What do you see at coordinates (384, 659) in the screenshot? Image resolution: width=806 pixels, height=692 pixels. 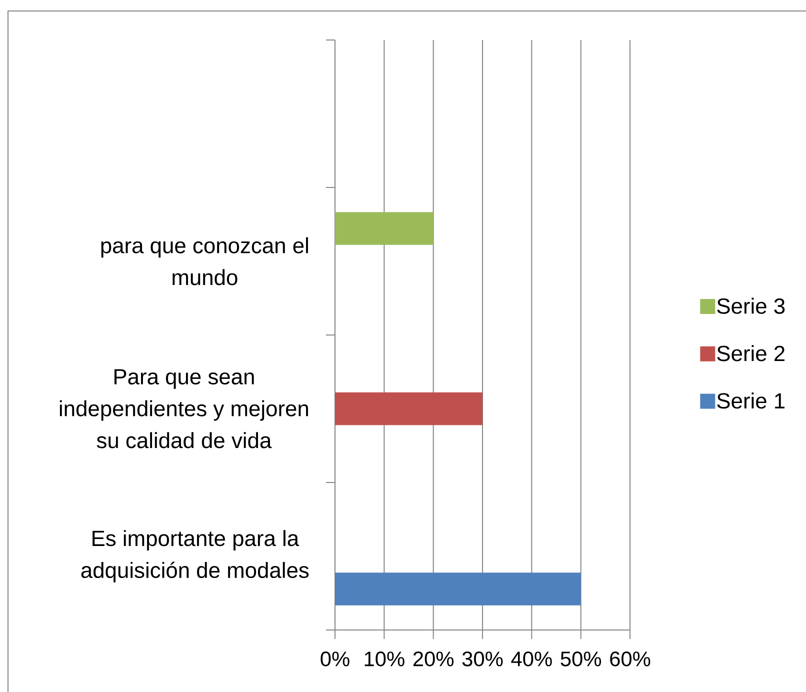 I see `x-tick-label: 10%` at bounding box center [384, 659].